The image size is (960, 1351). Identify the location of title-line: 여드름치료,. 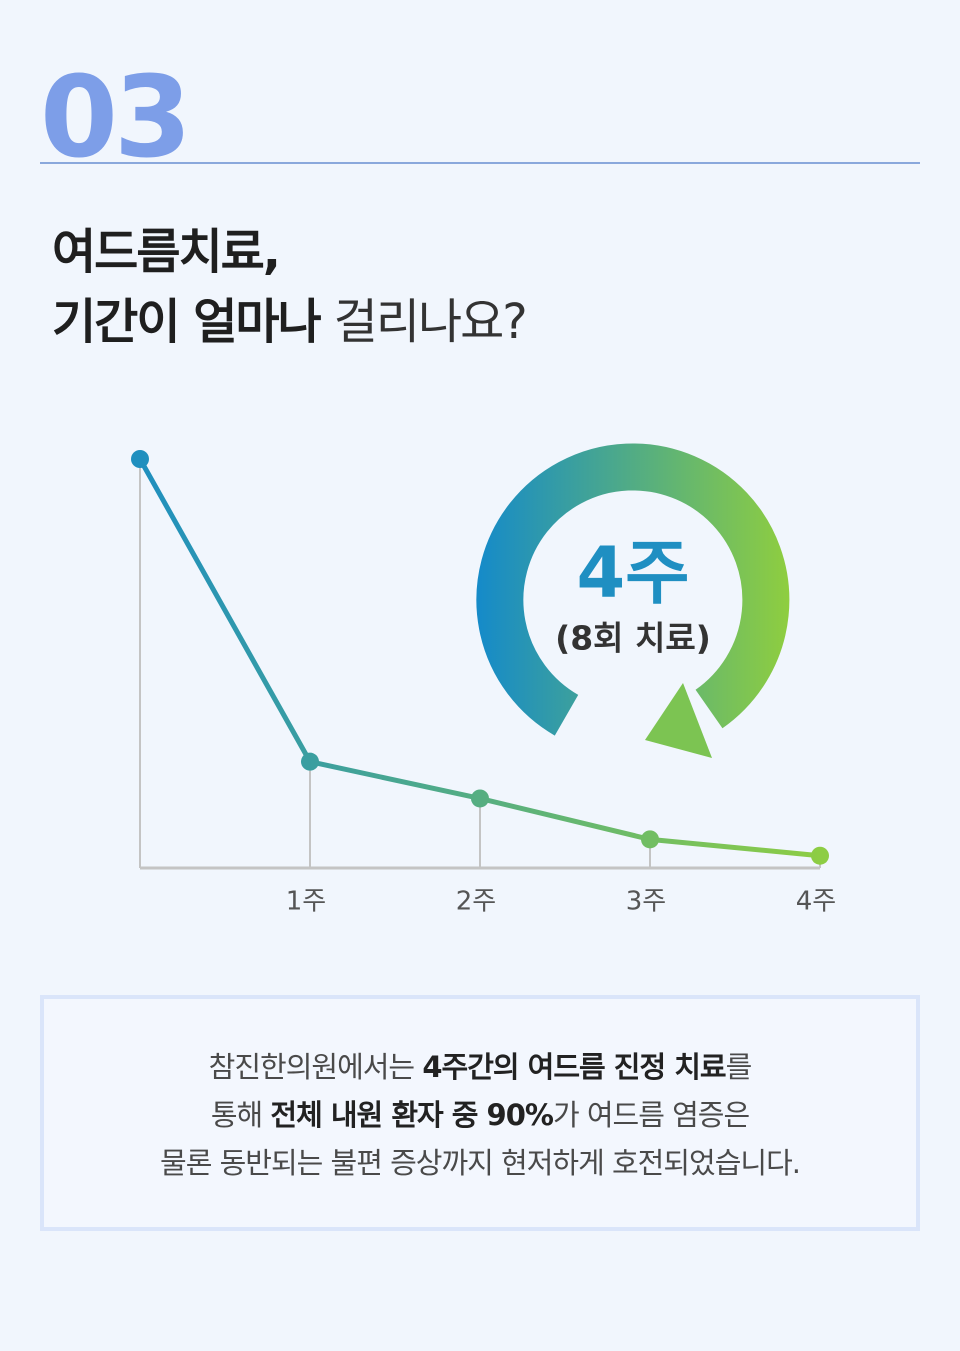
(166, 252).